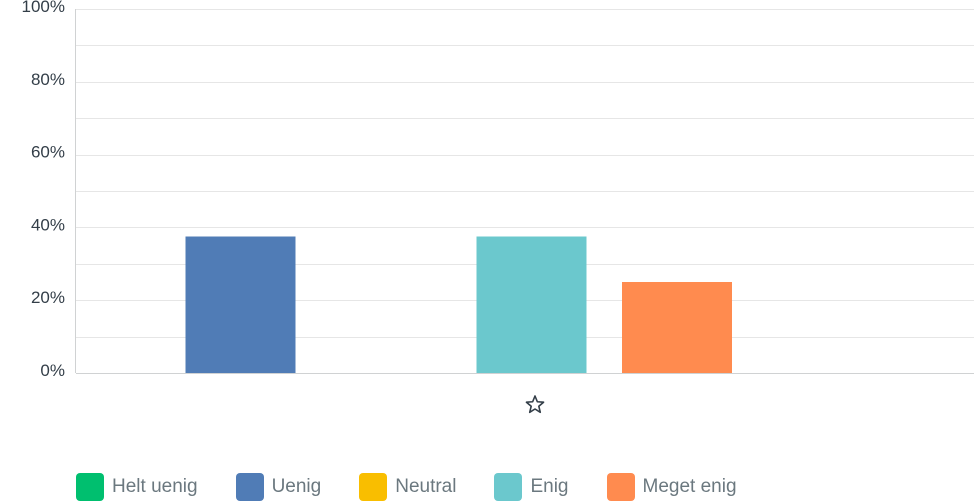 The width and height of the screenshot is (974, 502). I want to click on legend-item-neutral: Neutral, so click(407, 487).